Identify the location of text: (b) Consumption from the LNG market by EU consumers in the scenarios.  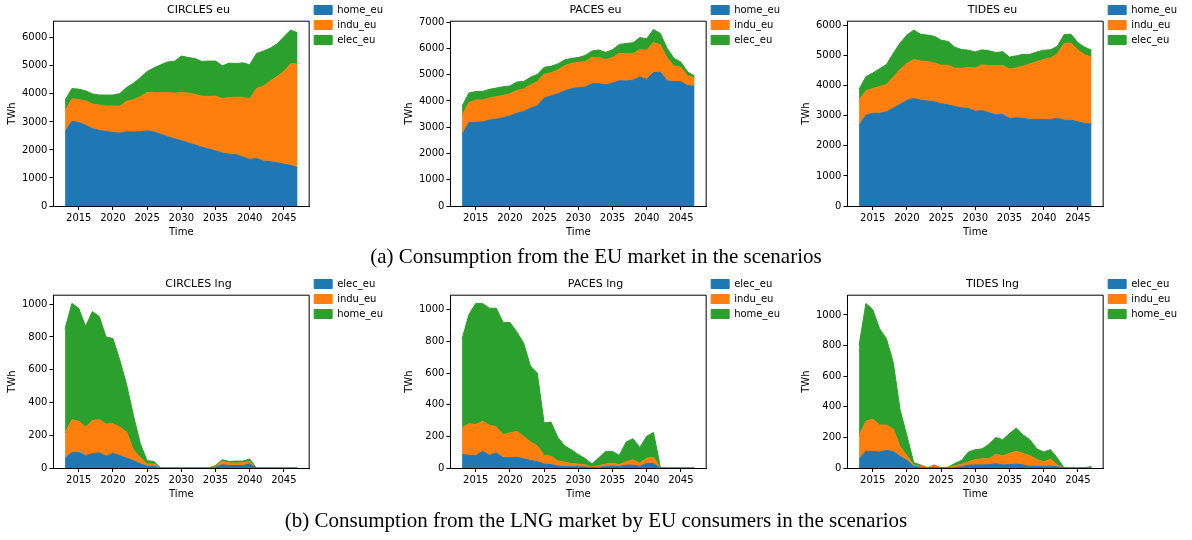
(596, 520).